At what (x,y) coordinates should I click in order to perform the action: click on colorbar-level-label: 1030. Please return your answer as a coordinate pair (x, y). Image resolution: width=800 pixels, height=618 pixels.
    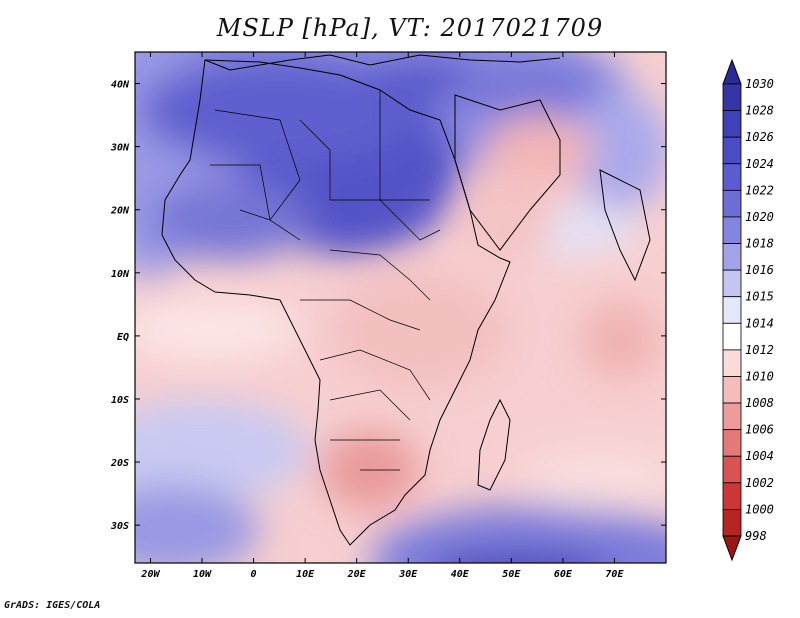
    Looking at the image, I should click on (759, 84).